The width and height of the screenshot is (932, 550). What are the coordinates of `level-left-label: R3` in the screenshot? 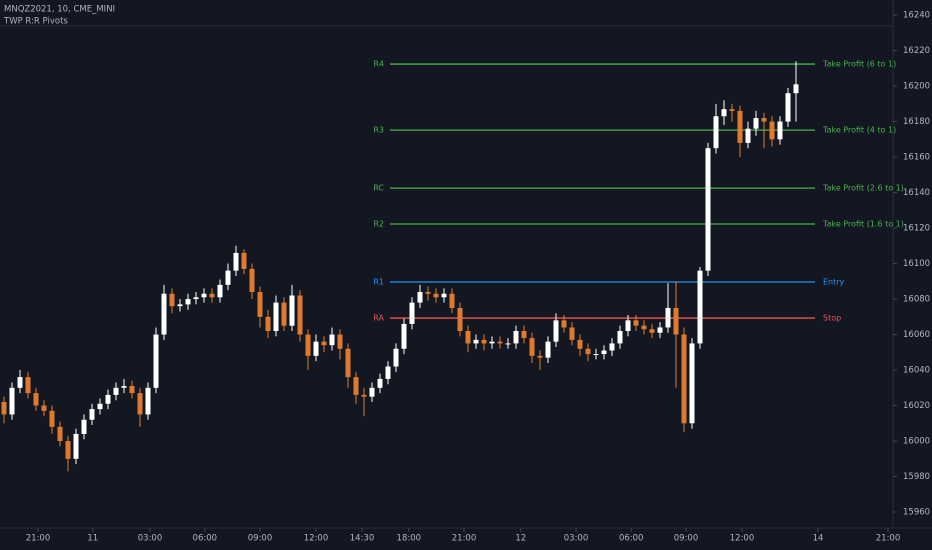 It's located at (378, 130).